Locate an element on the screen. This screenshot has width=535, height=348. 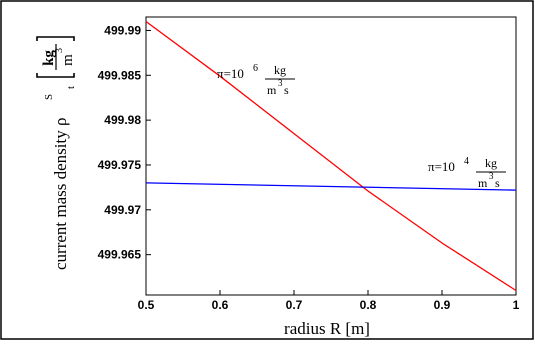
y-tick-label: 499.985 is located at coordinates (120, 75).